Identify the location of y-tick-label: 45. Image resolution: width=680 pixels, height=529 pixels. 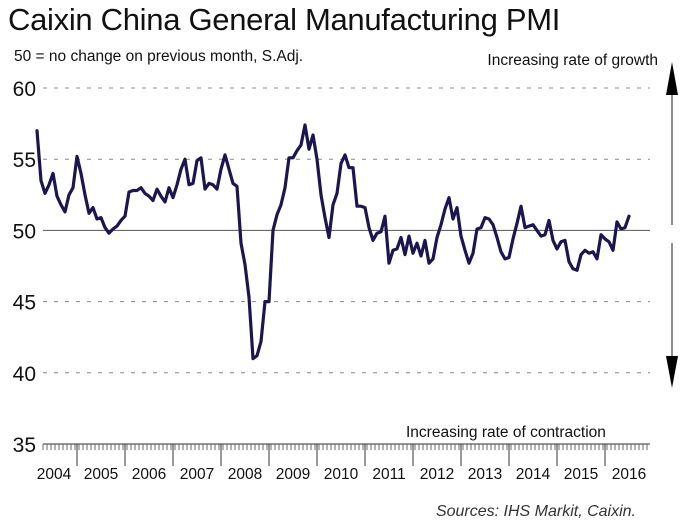
(24, 303).